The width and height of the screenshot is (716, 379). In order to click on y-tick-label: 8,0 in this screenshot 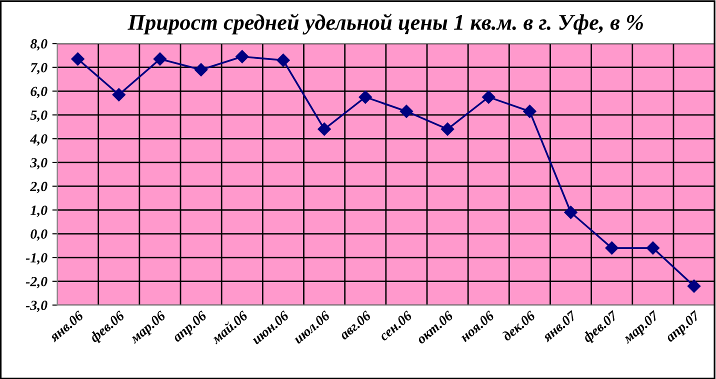, I will do `click(39, 45)`.